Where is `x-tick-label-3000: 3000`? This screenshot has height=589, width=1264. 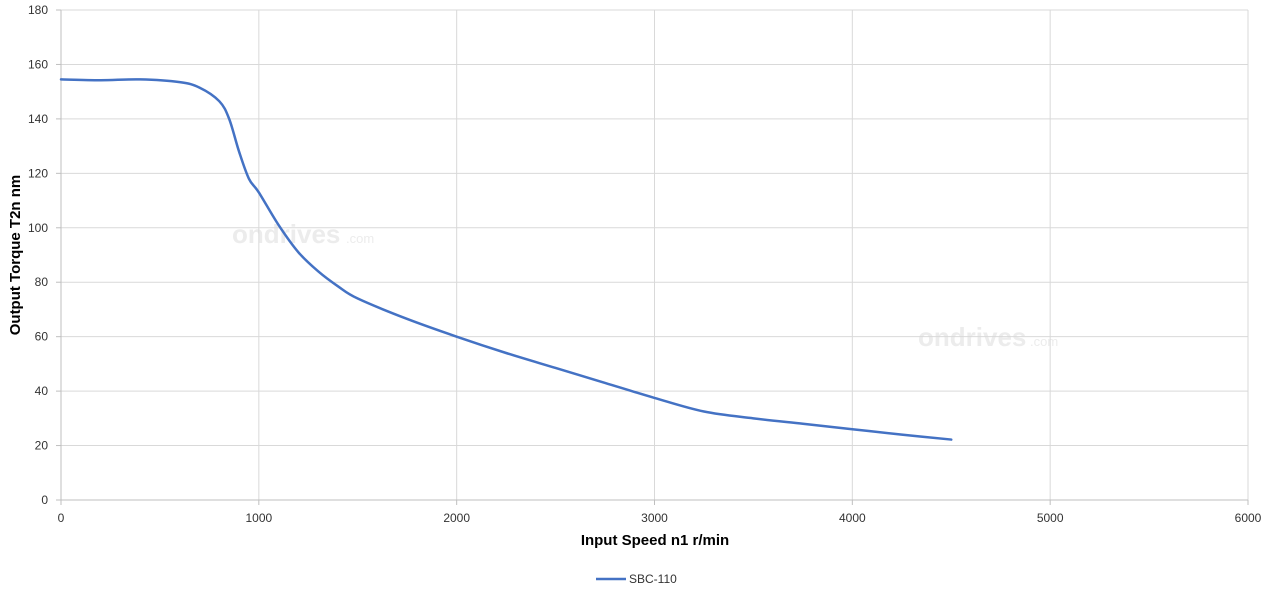 x-tick-label-3000: 3000 is located at coordinates (654, 518).